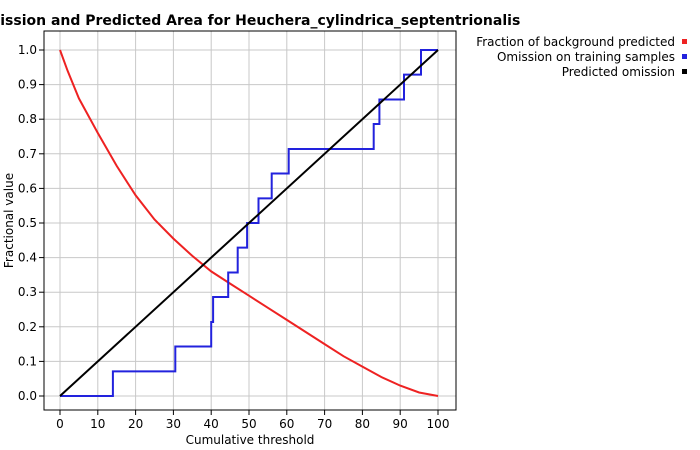 The height and width of the screenshot is (450, 700). I want to click on y-tick-label: 0.7, so click(27, 154).